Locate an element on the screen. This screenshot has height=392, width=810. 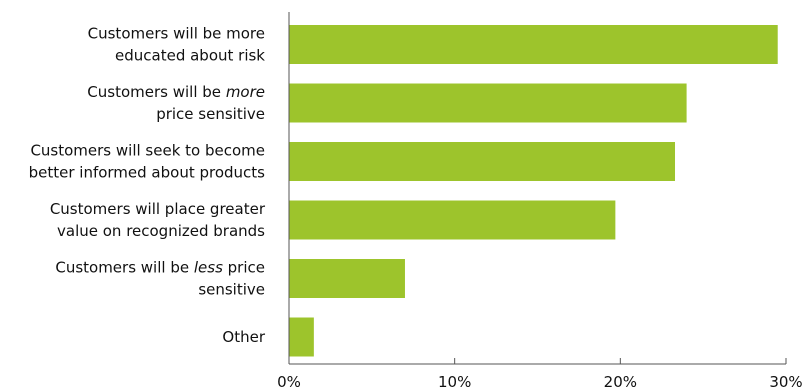
x-tick-label-1: 10% is located at coordinates (454, 382).